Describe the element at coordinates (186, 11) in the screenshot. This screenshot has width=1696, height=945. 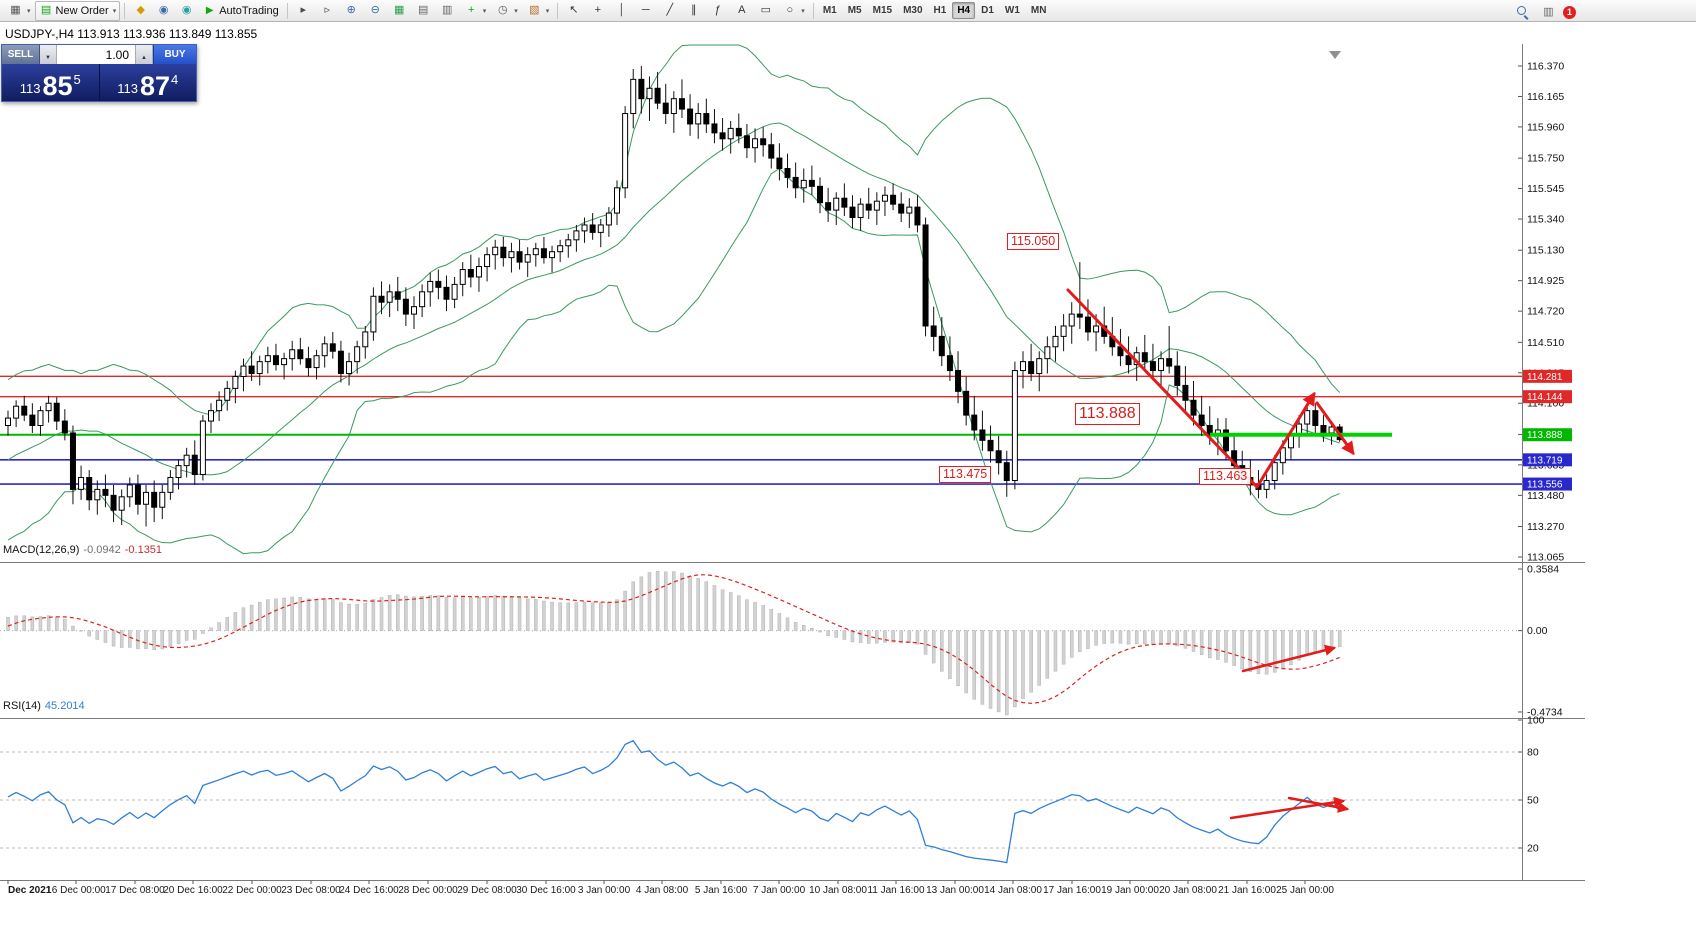
I see `community-button` at that location.